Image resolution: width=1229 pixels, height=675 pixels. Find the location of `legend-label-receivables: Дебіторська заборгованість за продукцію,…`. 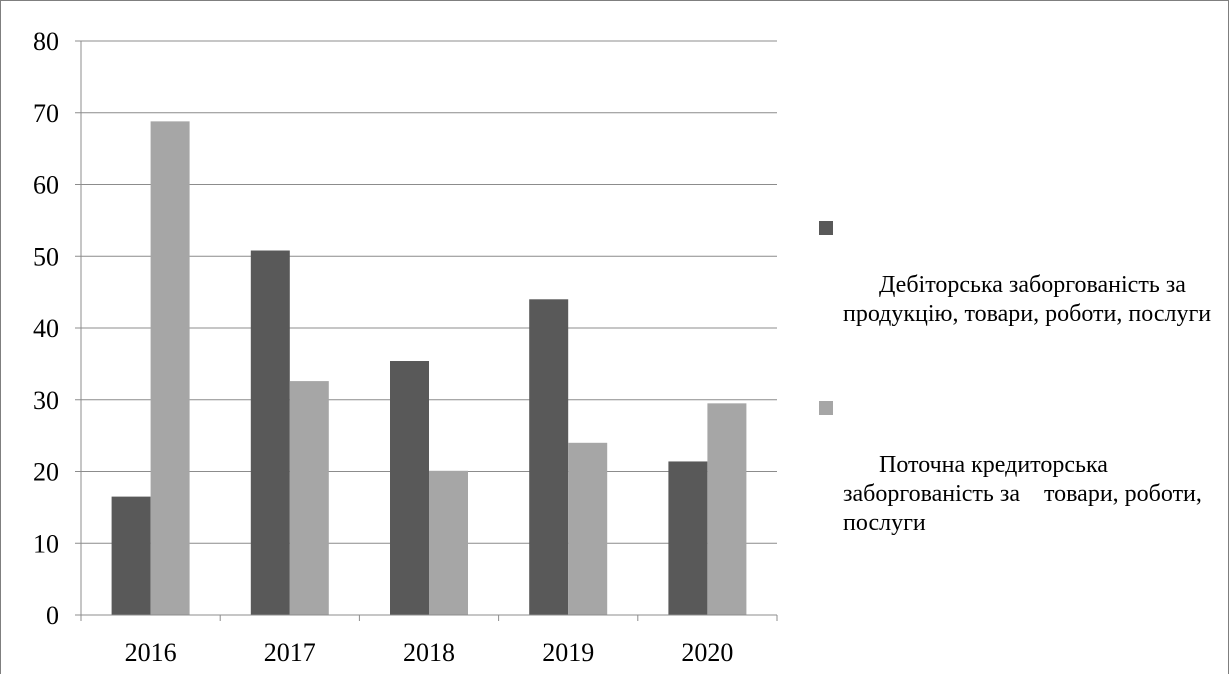

legend-label-receivables: Дебіторська заборгованість за продукцію,… is located at coordinates (1027, 299).